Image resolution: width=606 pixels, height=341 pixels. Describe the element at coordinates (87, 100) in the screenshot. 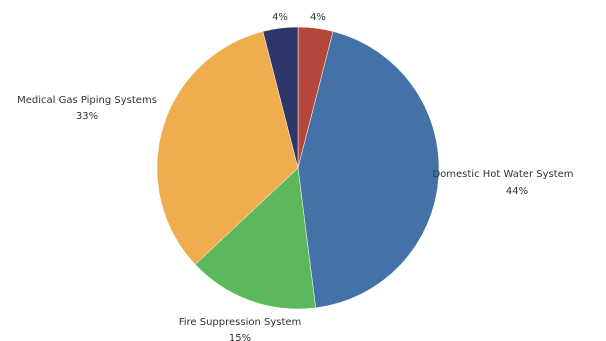

I see `slice-label-3: Medical Gas Piping Systems` at that location.